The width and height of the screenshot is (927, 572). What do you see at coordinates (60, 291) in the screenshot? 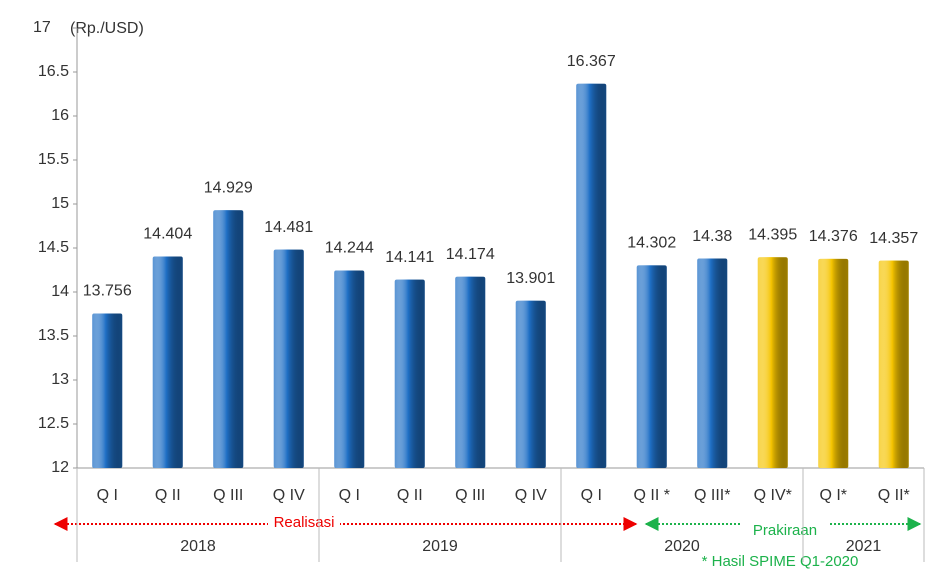
I see `y-tick-label: 14` at bounding box center [60, 291].